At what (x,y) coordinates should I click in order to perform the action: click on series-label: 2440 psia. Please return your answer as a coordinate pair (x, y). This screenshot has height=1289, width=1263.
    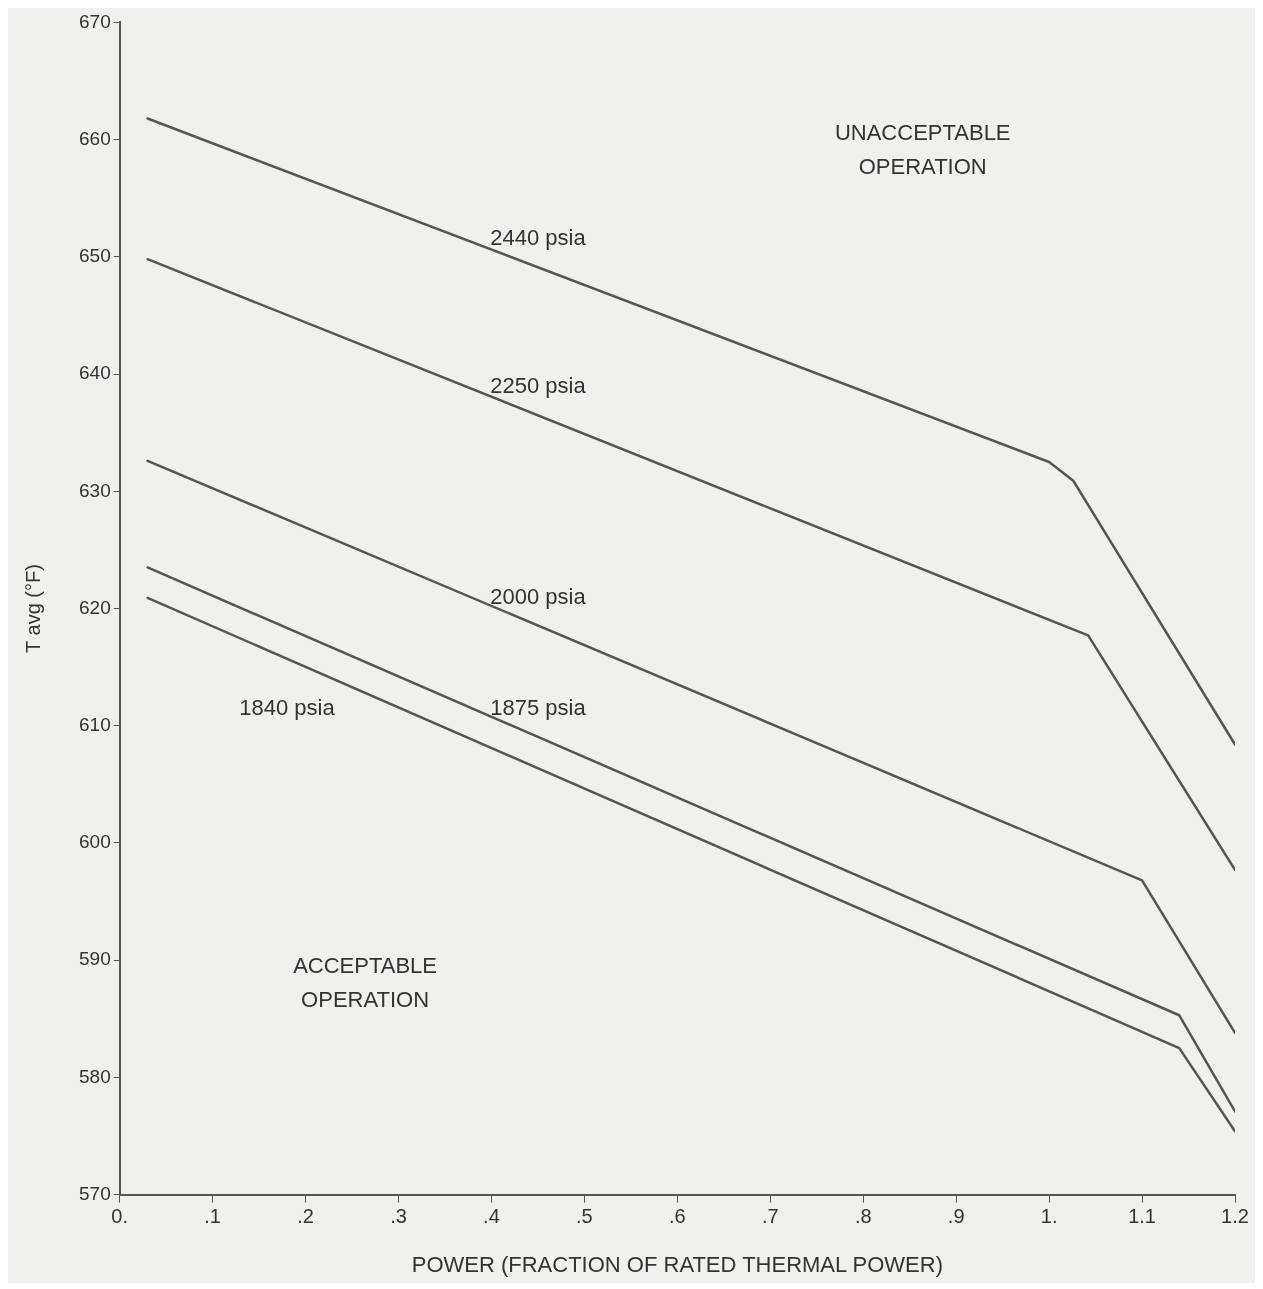
    Looking at the image, I should click on (538, 238).